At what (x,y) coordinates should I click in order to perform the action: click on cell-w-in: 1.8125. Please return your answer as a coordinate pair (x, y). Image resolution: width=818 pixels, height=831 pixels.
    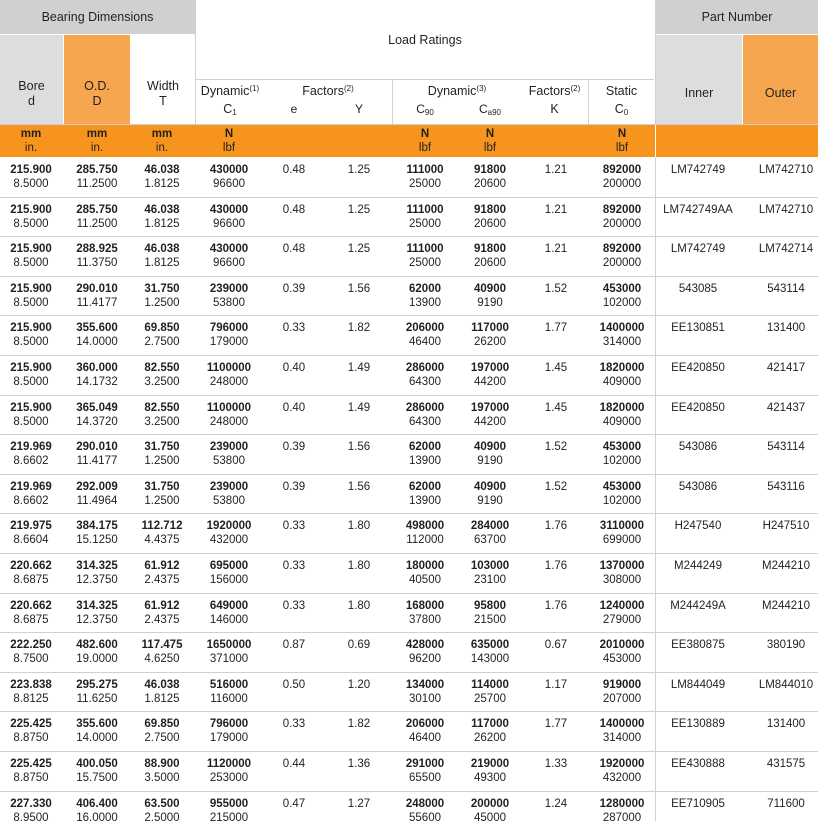
    Looking at the image, I should click on (162, 263).